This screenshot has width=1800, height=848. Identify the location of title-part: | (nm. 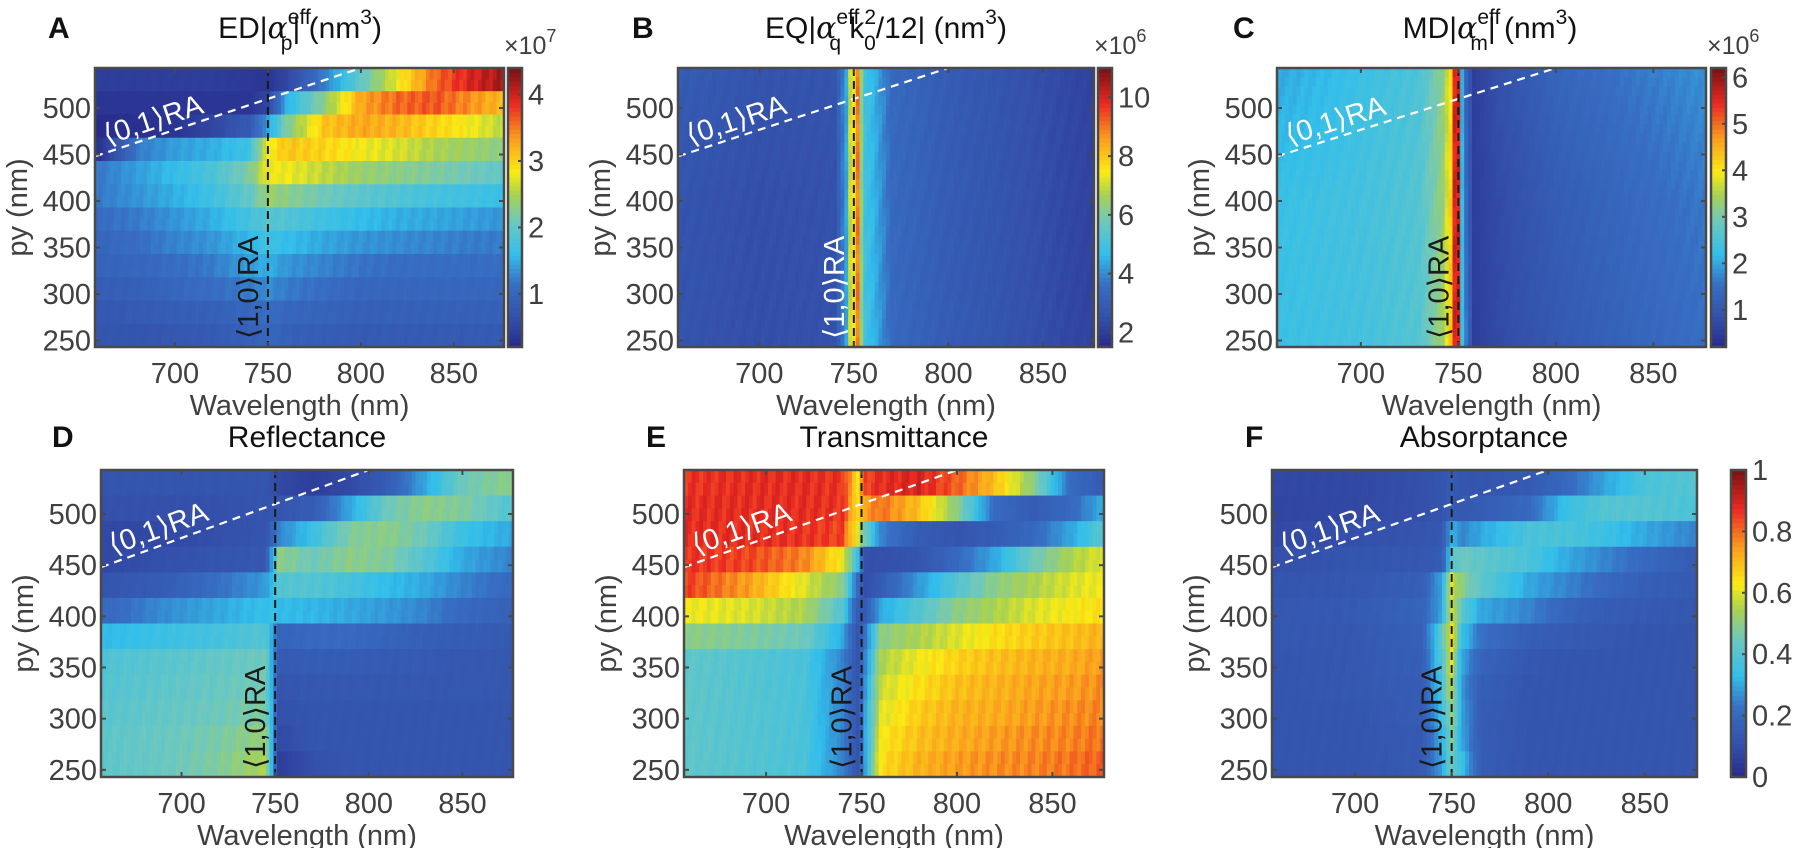
(326, 28).